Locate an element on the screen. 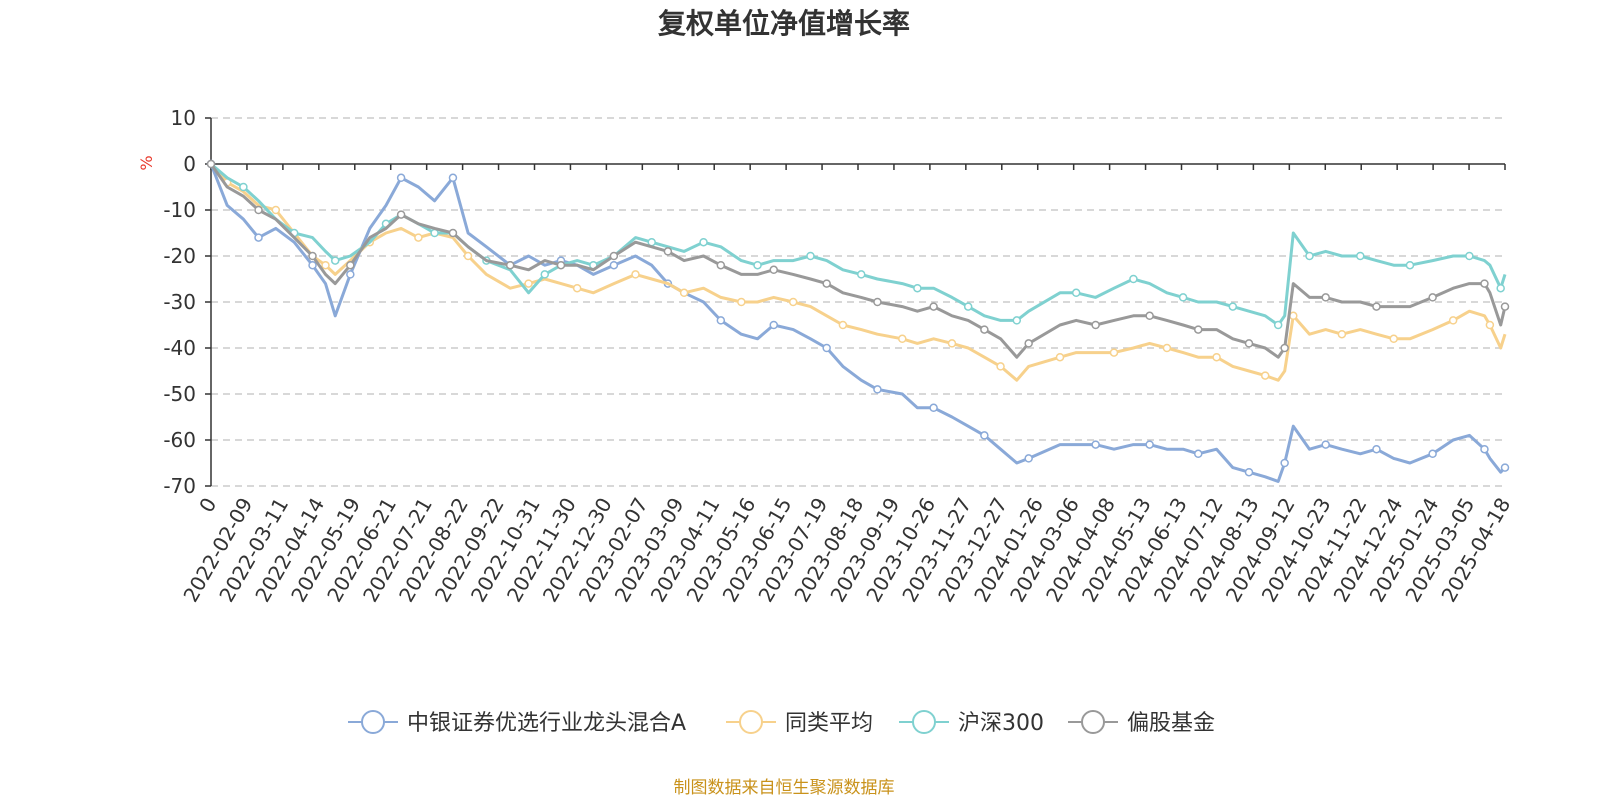 The width and height of the screenshot is (1600, 800). y-tick-label: -20 is located at coordinates (179, 256).